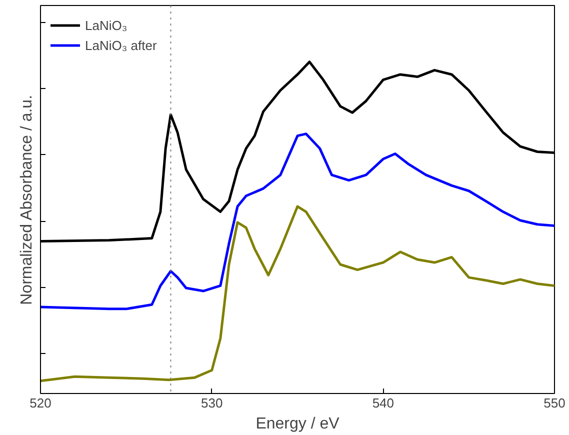  Describe the element at coordinates (41, 403) in the screenshot. I see `x-tick-label: 520` at that location.